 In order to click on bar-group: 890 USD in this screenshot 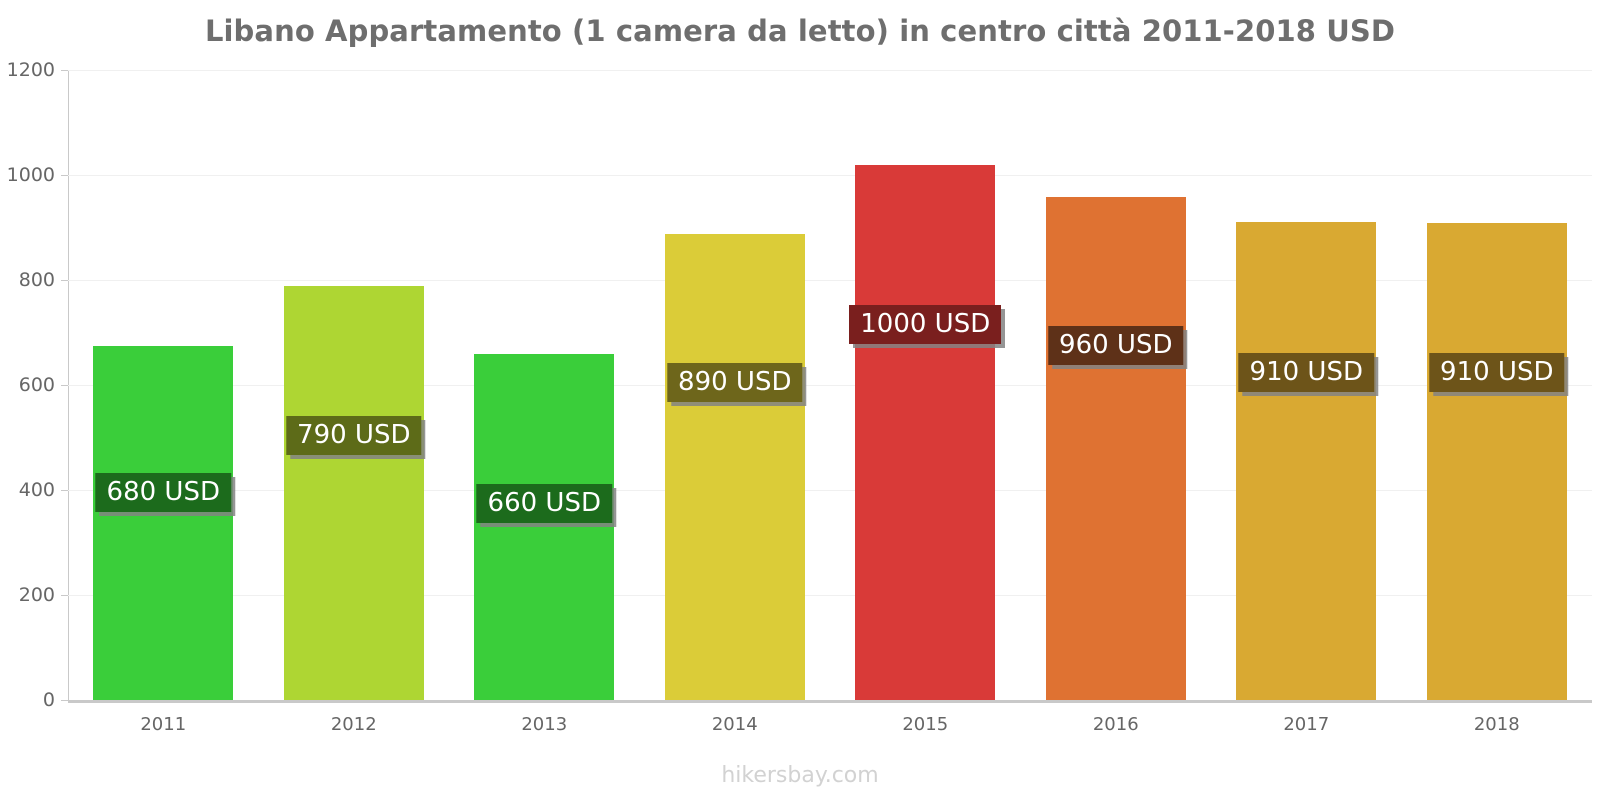, I will do `click(734, 385)`.